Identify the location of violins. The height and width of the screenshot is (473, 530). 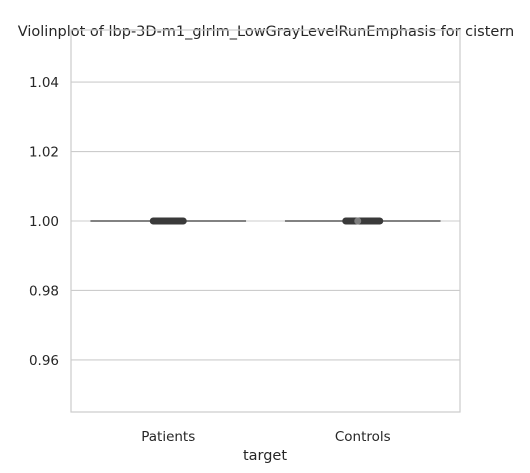
(265, 221).